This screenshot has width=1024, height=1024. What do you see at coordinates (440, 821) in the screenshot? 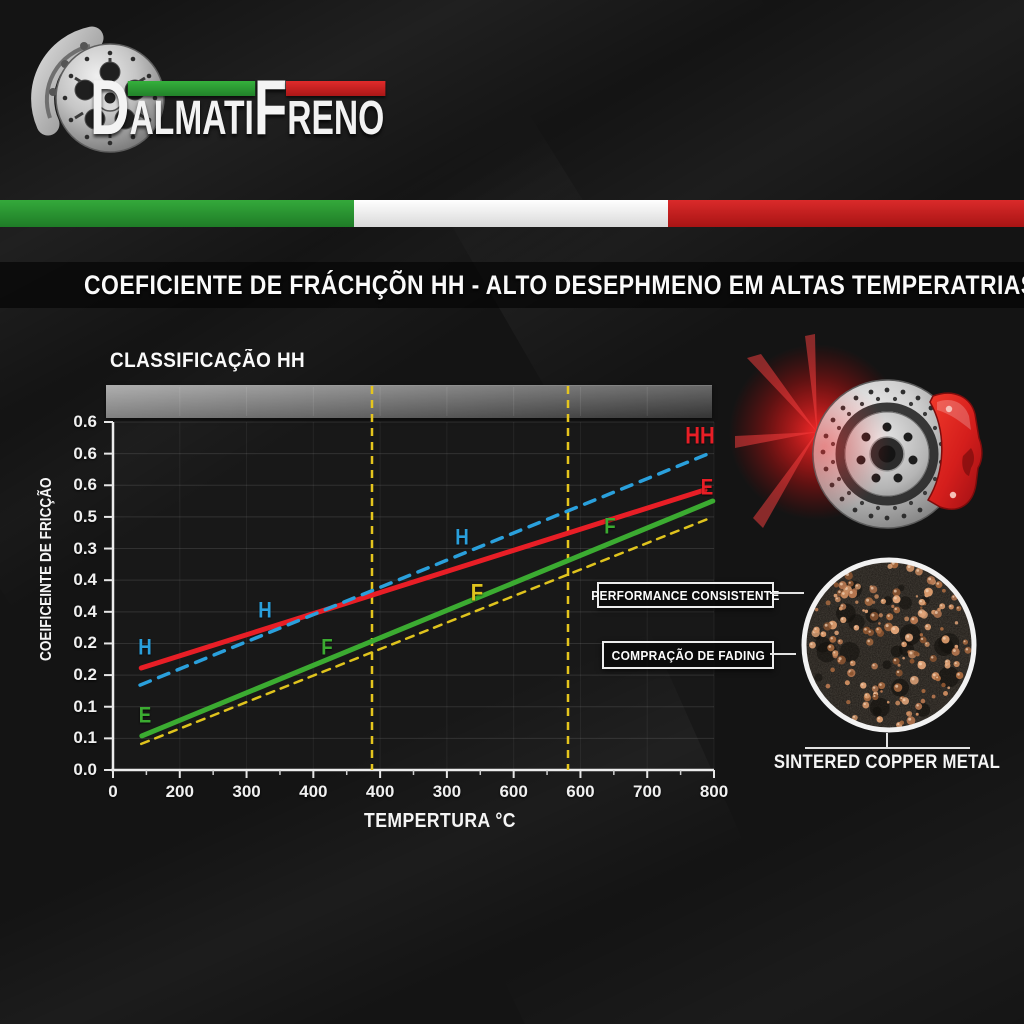
I see `x-axis-label: TEMPERTURA °C` at bounding box center [440, 821].